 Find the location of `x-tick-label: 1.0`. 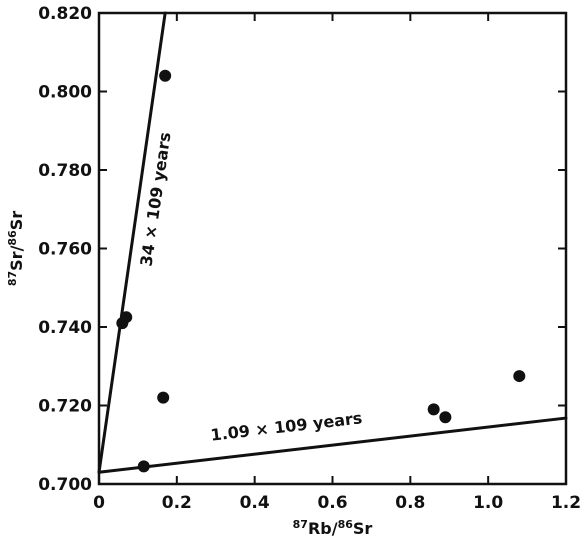

x-tick-label: 1.0 is located at coordinates (488, 503).